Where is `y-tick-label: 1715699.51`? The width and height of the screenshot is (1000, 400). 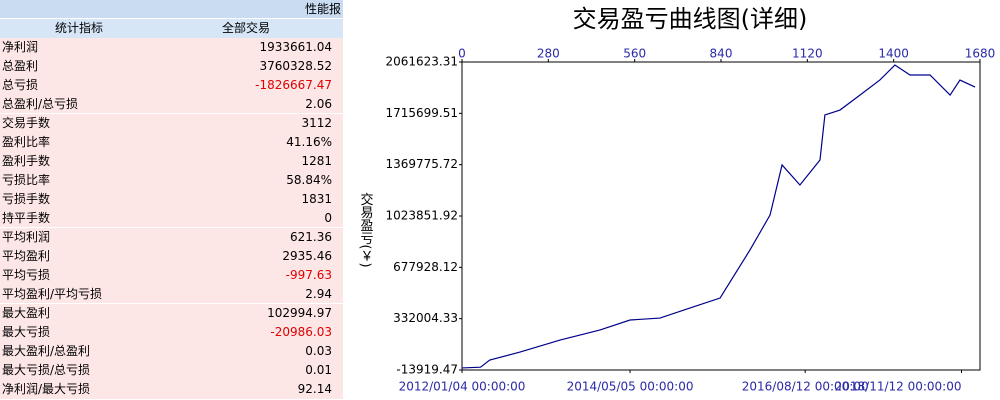
y-tick-label: 1715699.51 is located at coordinates (421, 113).